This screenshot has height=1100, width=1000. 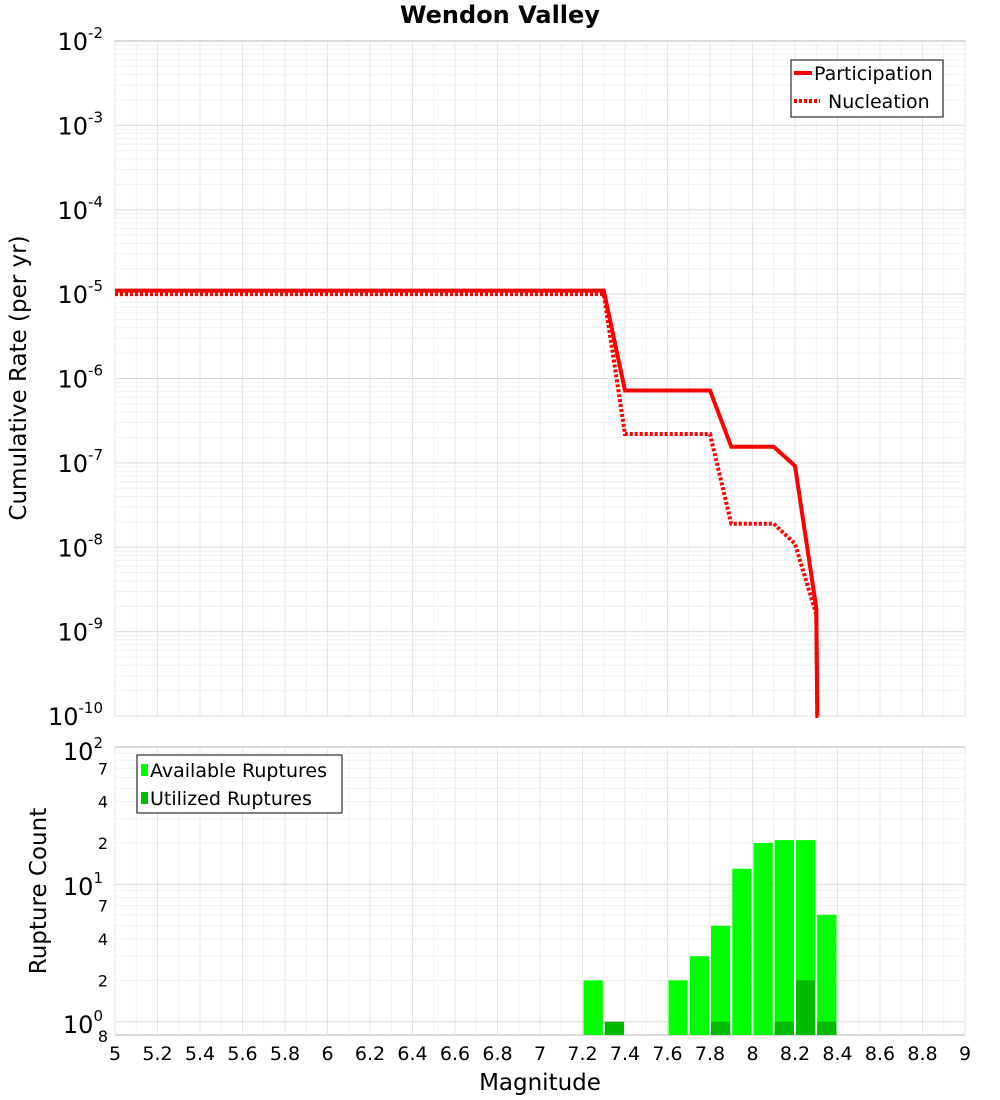 I want to click on top-y-tick-label: 10⁻³, so click(x=80, y=124).